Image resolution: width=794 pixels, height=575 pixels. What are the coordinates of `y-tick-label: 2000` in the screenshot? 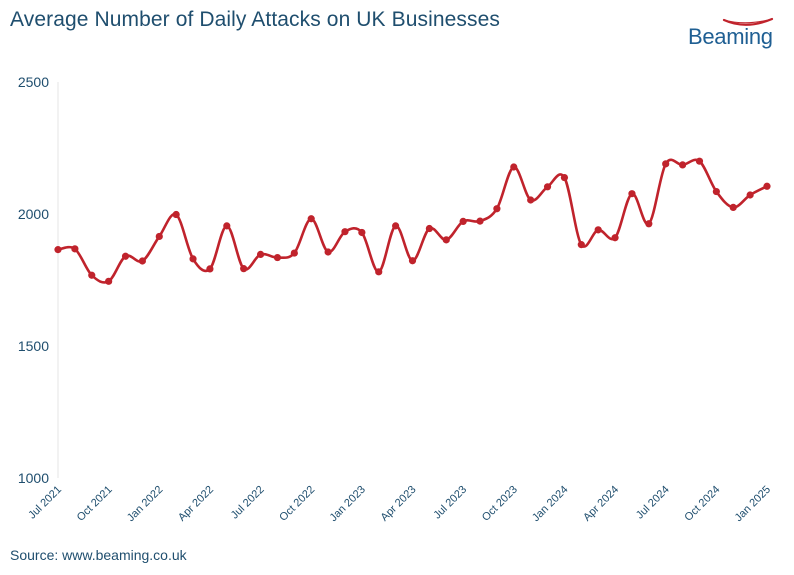 It's located at (33, 214).